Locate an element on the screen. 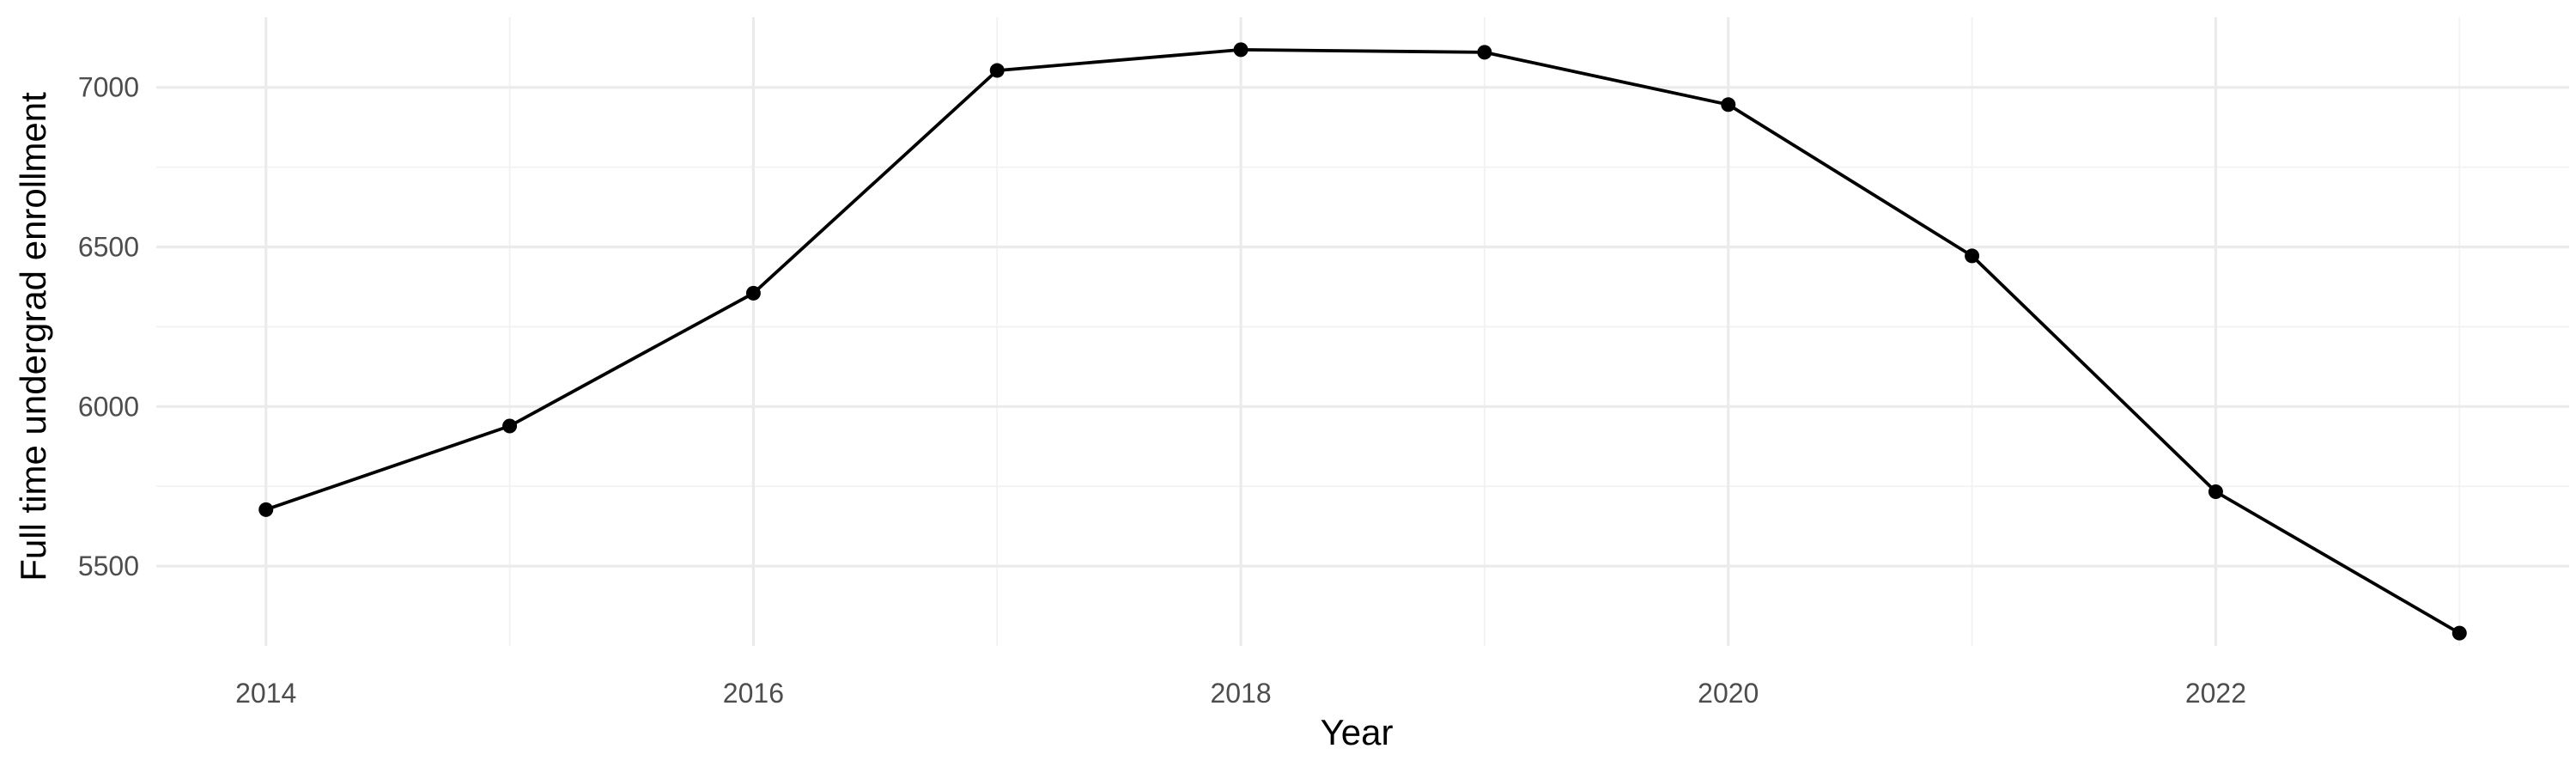 The image size is (2576, 773). y-tick-label: 6500 is located at coordinates (109, 248).